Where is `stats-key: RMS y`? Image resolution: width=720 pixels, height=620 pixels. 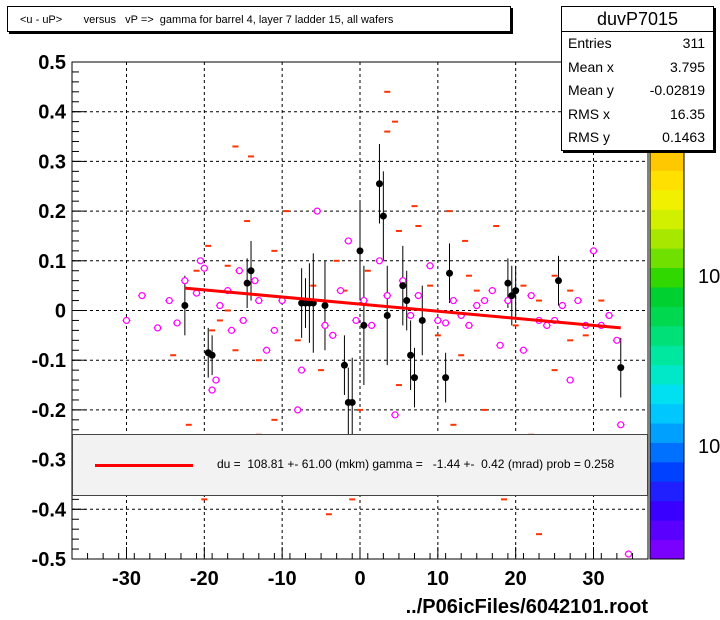
stats-key: RMS y is located at coordinates (589, 137).